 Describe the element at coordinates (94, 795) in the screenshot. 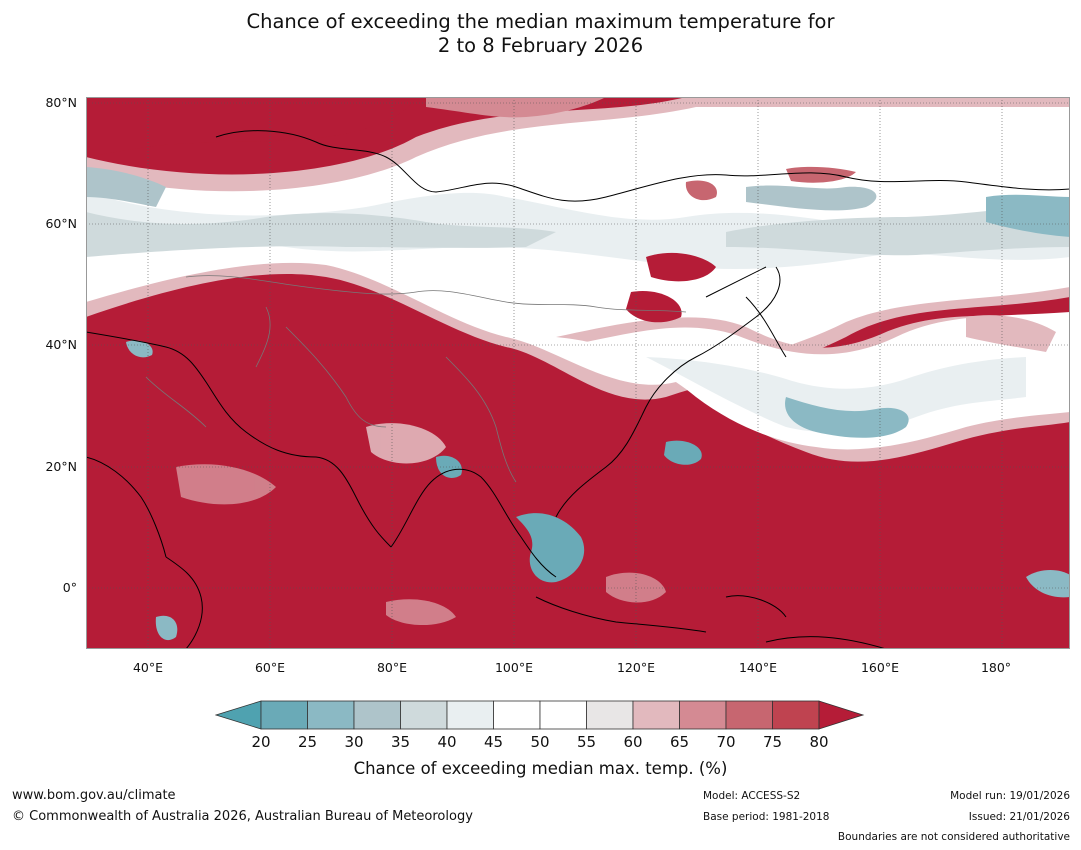

I see `footer-website: www.bom.gov.au/climate` at that location.